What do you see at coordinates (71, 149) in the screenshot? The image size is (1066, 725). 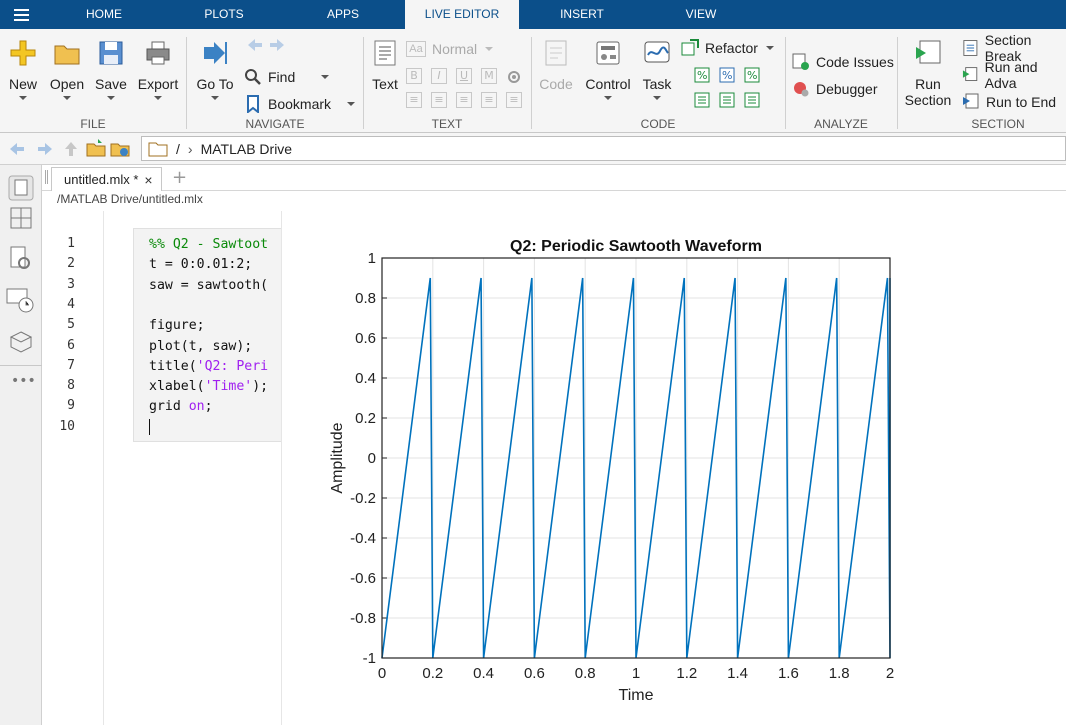 I see `up-folder-icon` at bounding box center [71, 149].